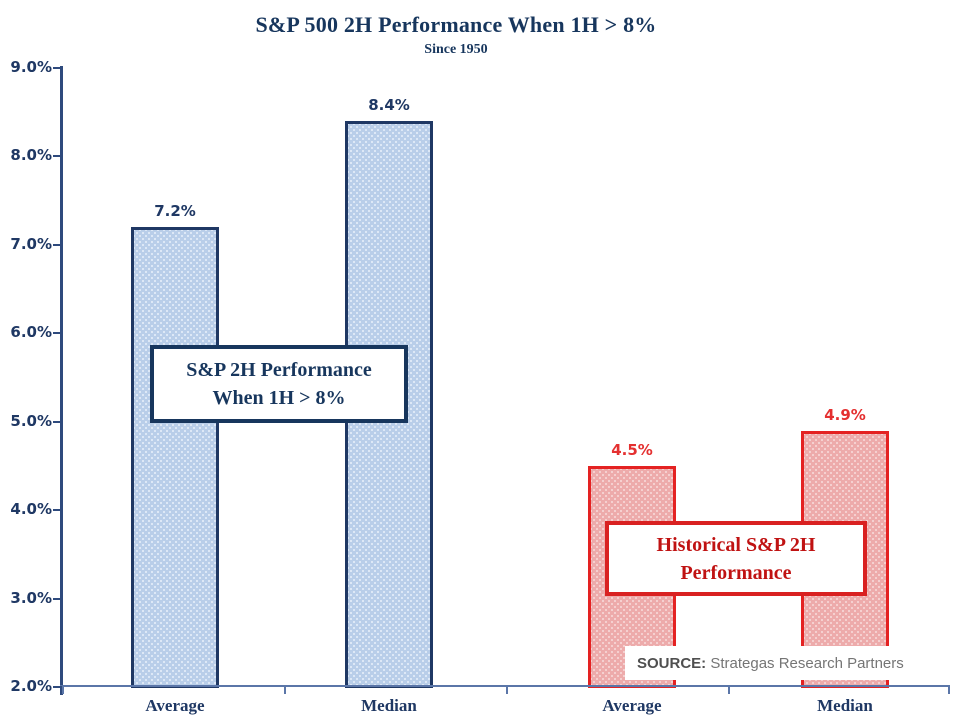  I want to click on source-text: Strategas Research Partners, so click(805, 663).